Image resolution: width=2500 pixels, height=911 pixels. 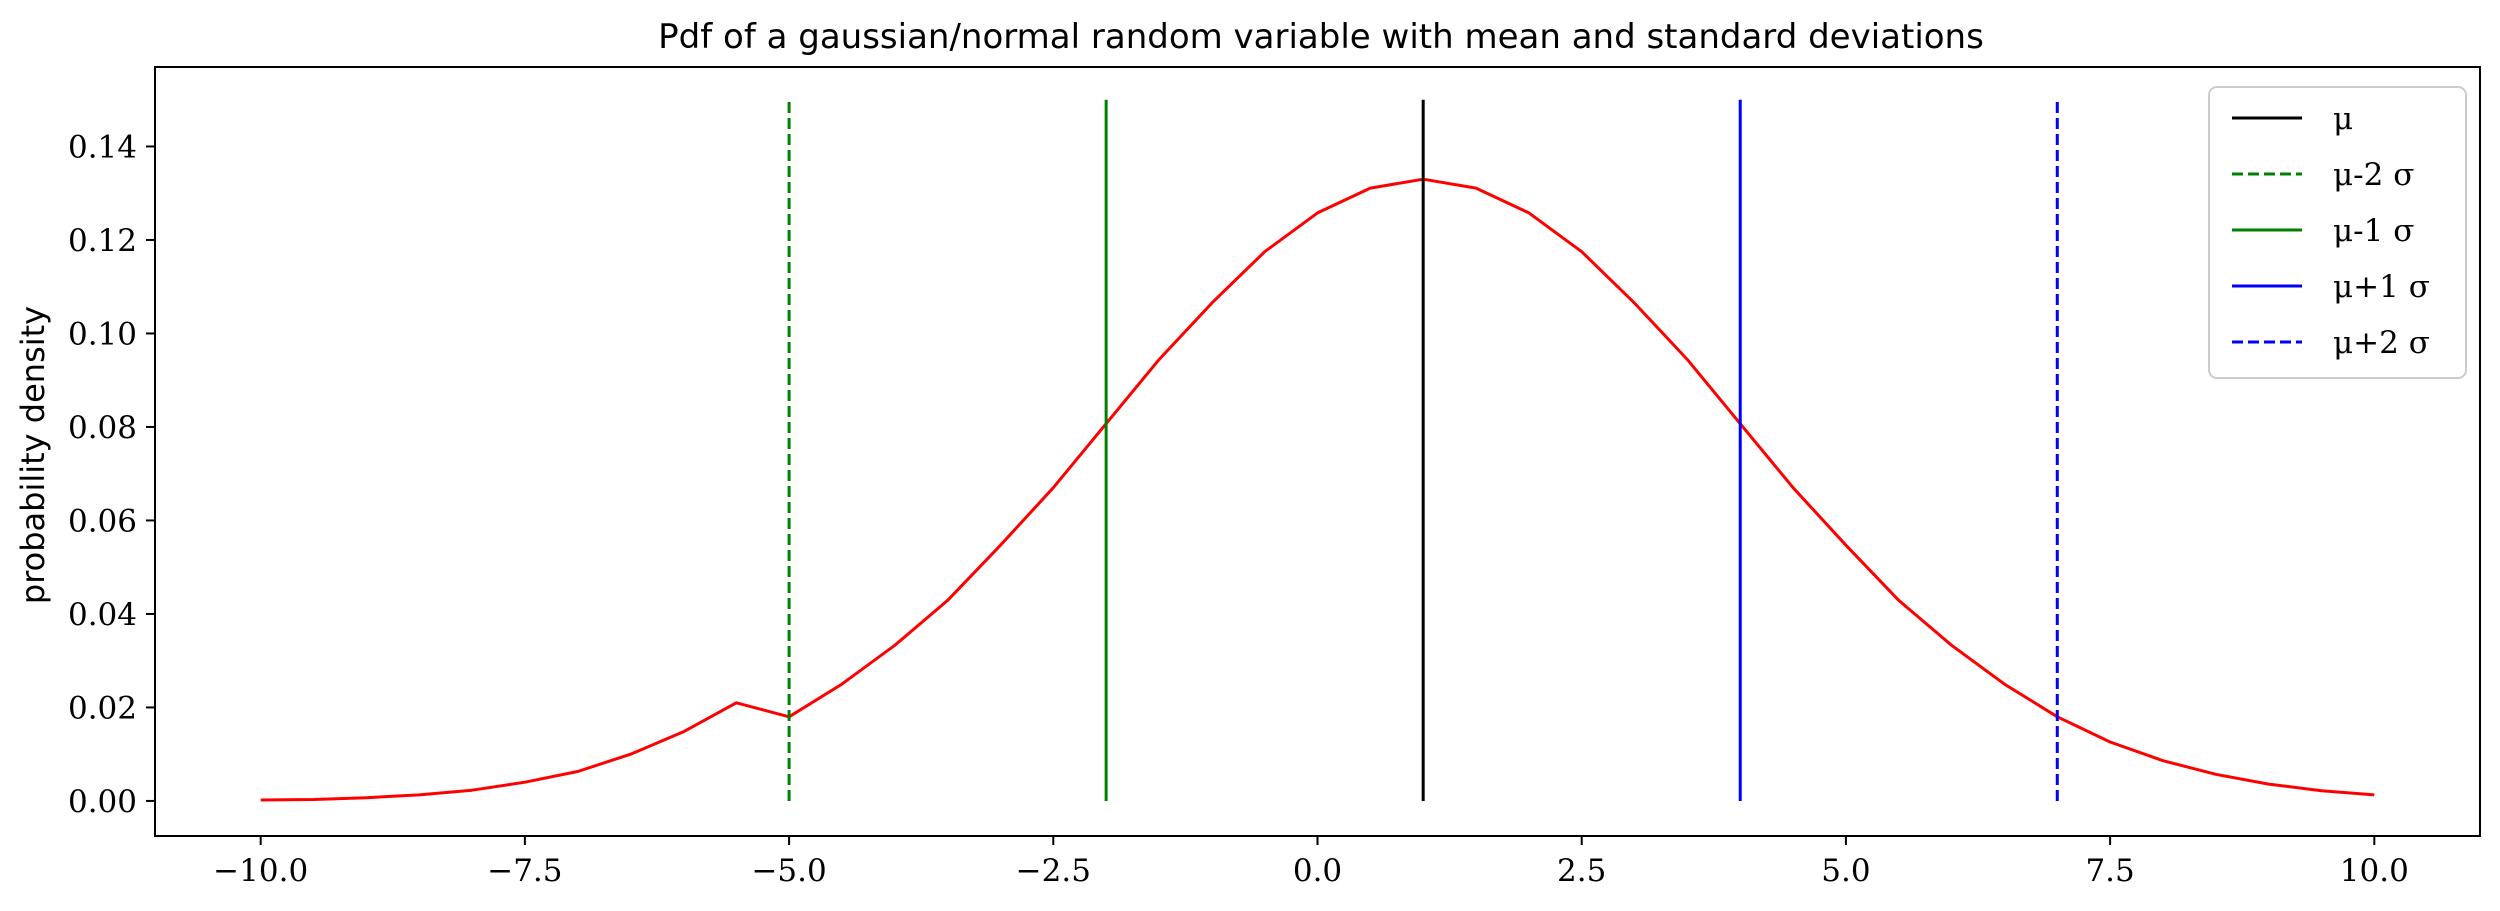 I want to click on y-tick-label: 0.00, so click(x=102, y=802).